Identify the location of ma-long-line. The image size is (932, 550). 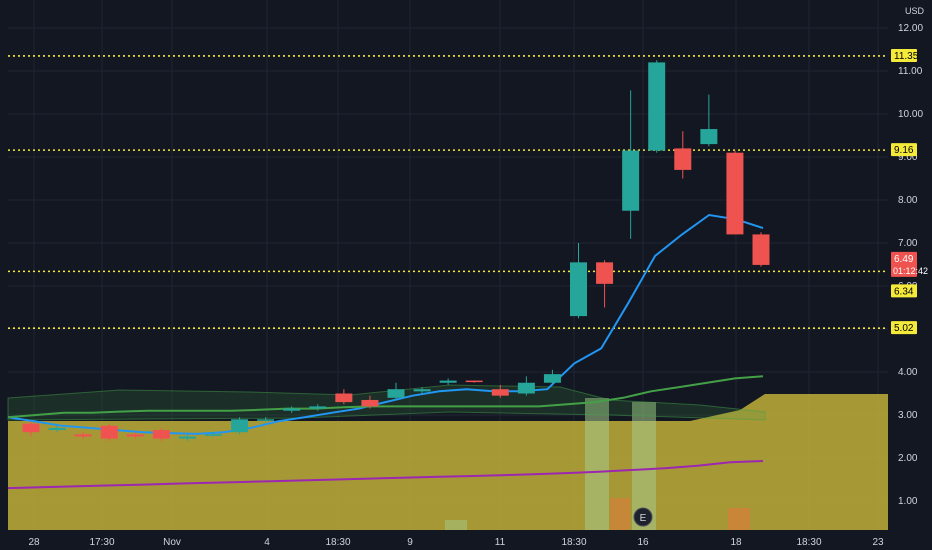
(385, 475).